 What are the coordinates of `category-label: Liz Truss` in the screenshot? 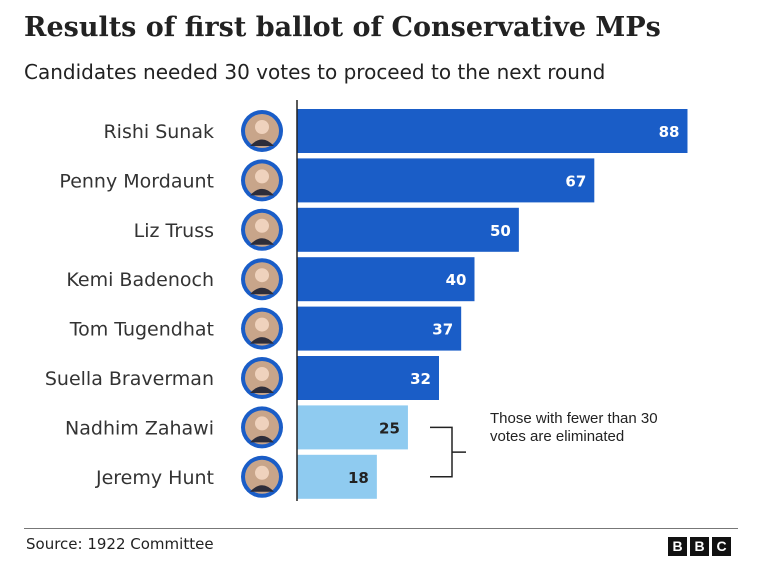 It's located at (174, 231).